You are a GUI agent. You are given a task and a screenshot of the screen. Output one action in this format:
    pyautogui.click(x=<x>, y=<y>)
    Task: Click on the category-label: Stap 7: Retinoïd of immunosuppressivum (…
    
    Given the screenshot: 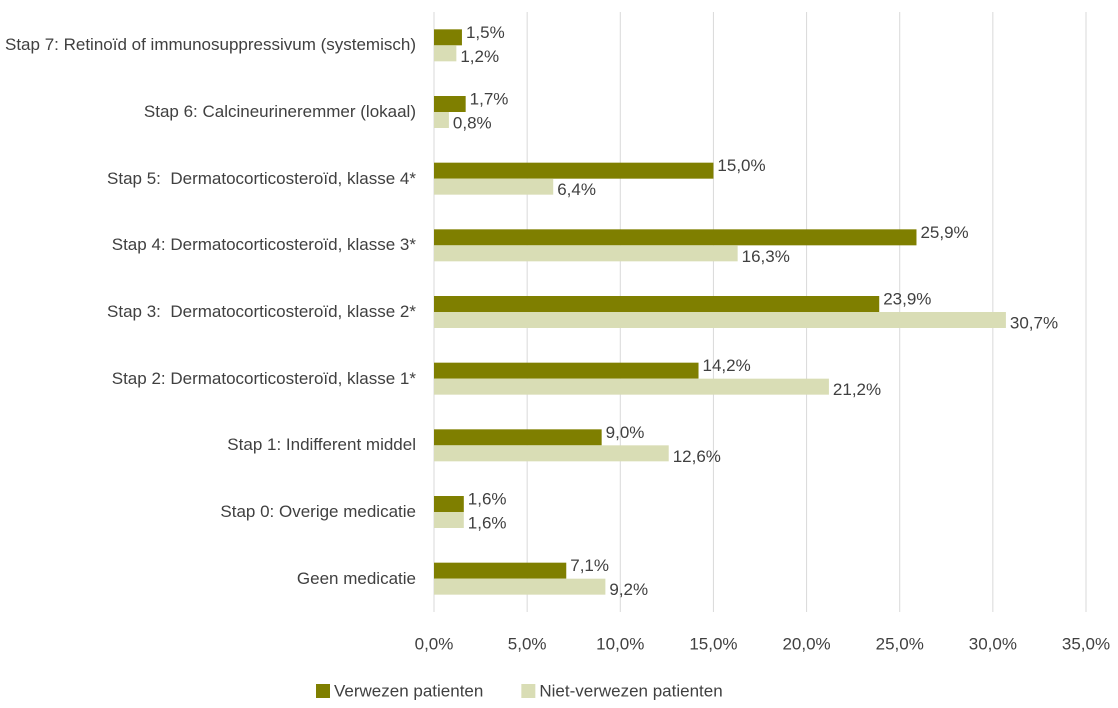 What is the action you would take?
    pyautogui.click(x=210, y=45)
    